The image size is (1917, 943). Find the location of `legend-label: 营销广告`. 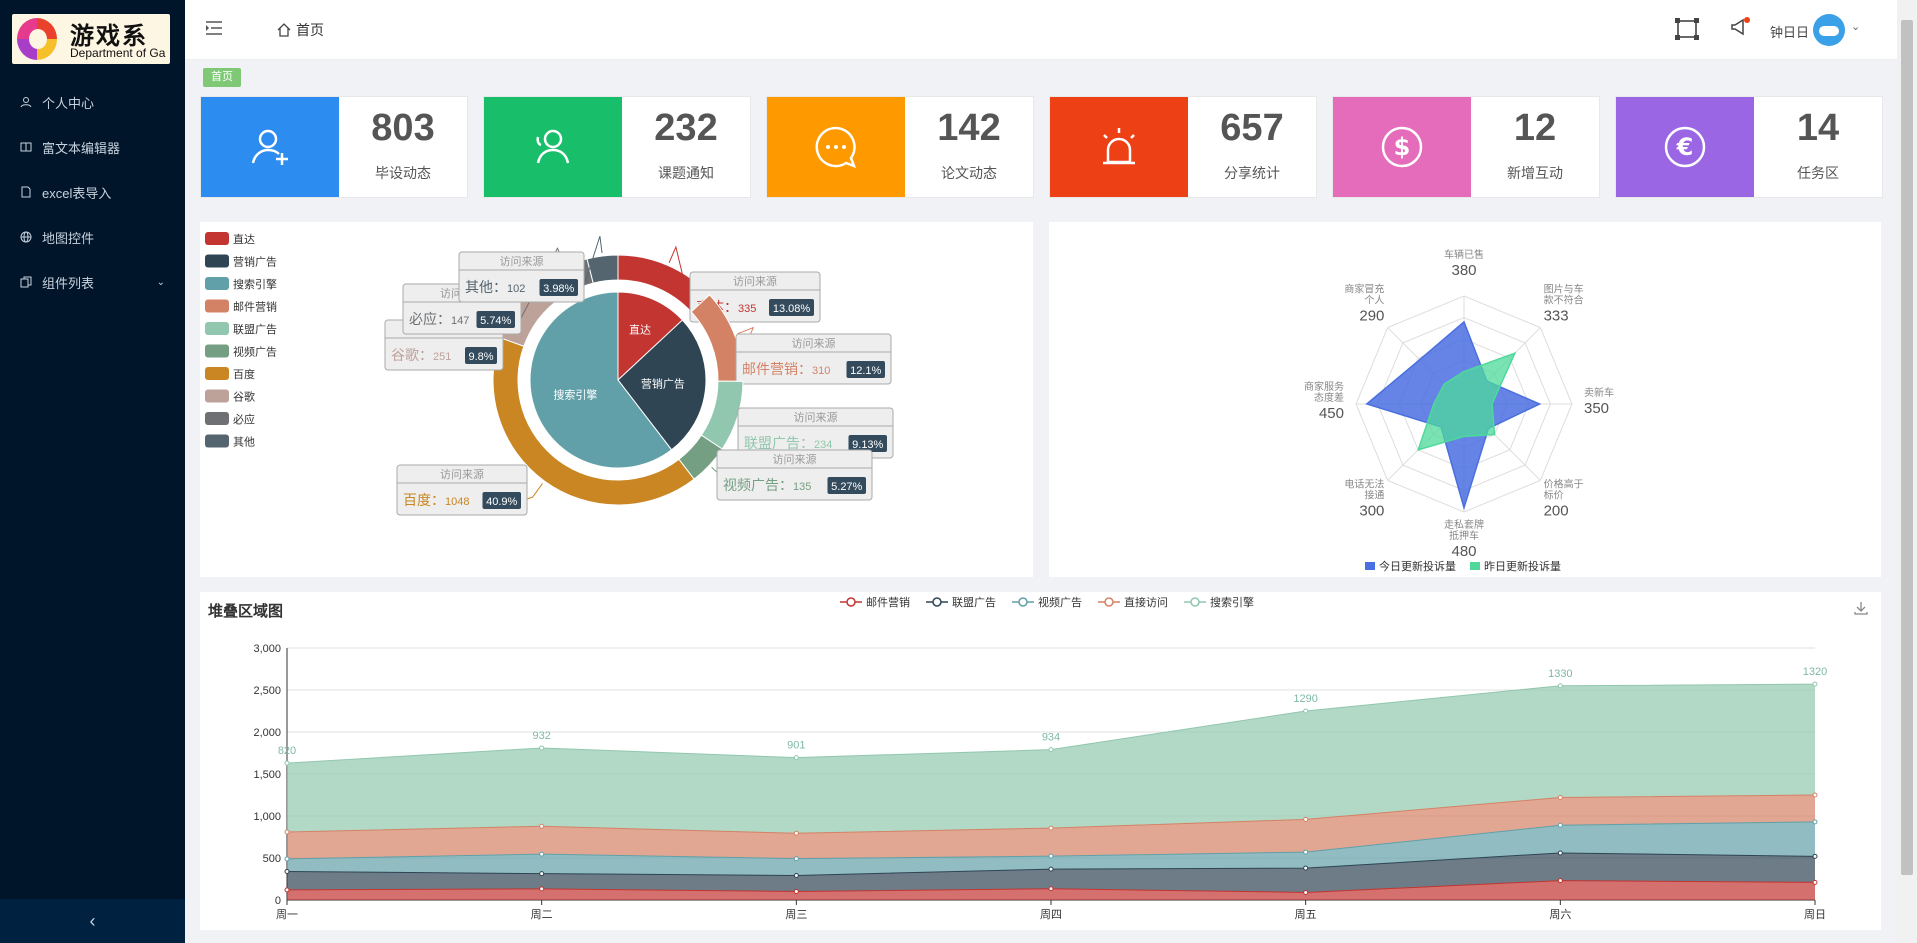

legend-label: 营销广告 is located at coordinates (255, 262).